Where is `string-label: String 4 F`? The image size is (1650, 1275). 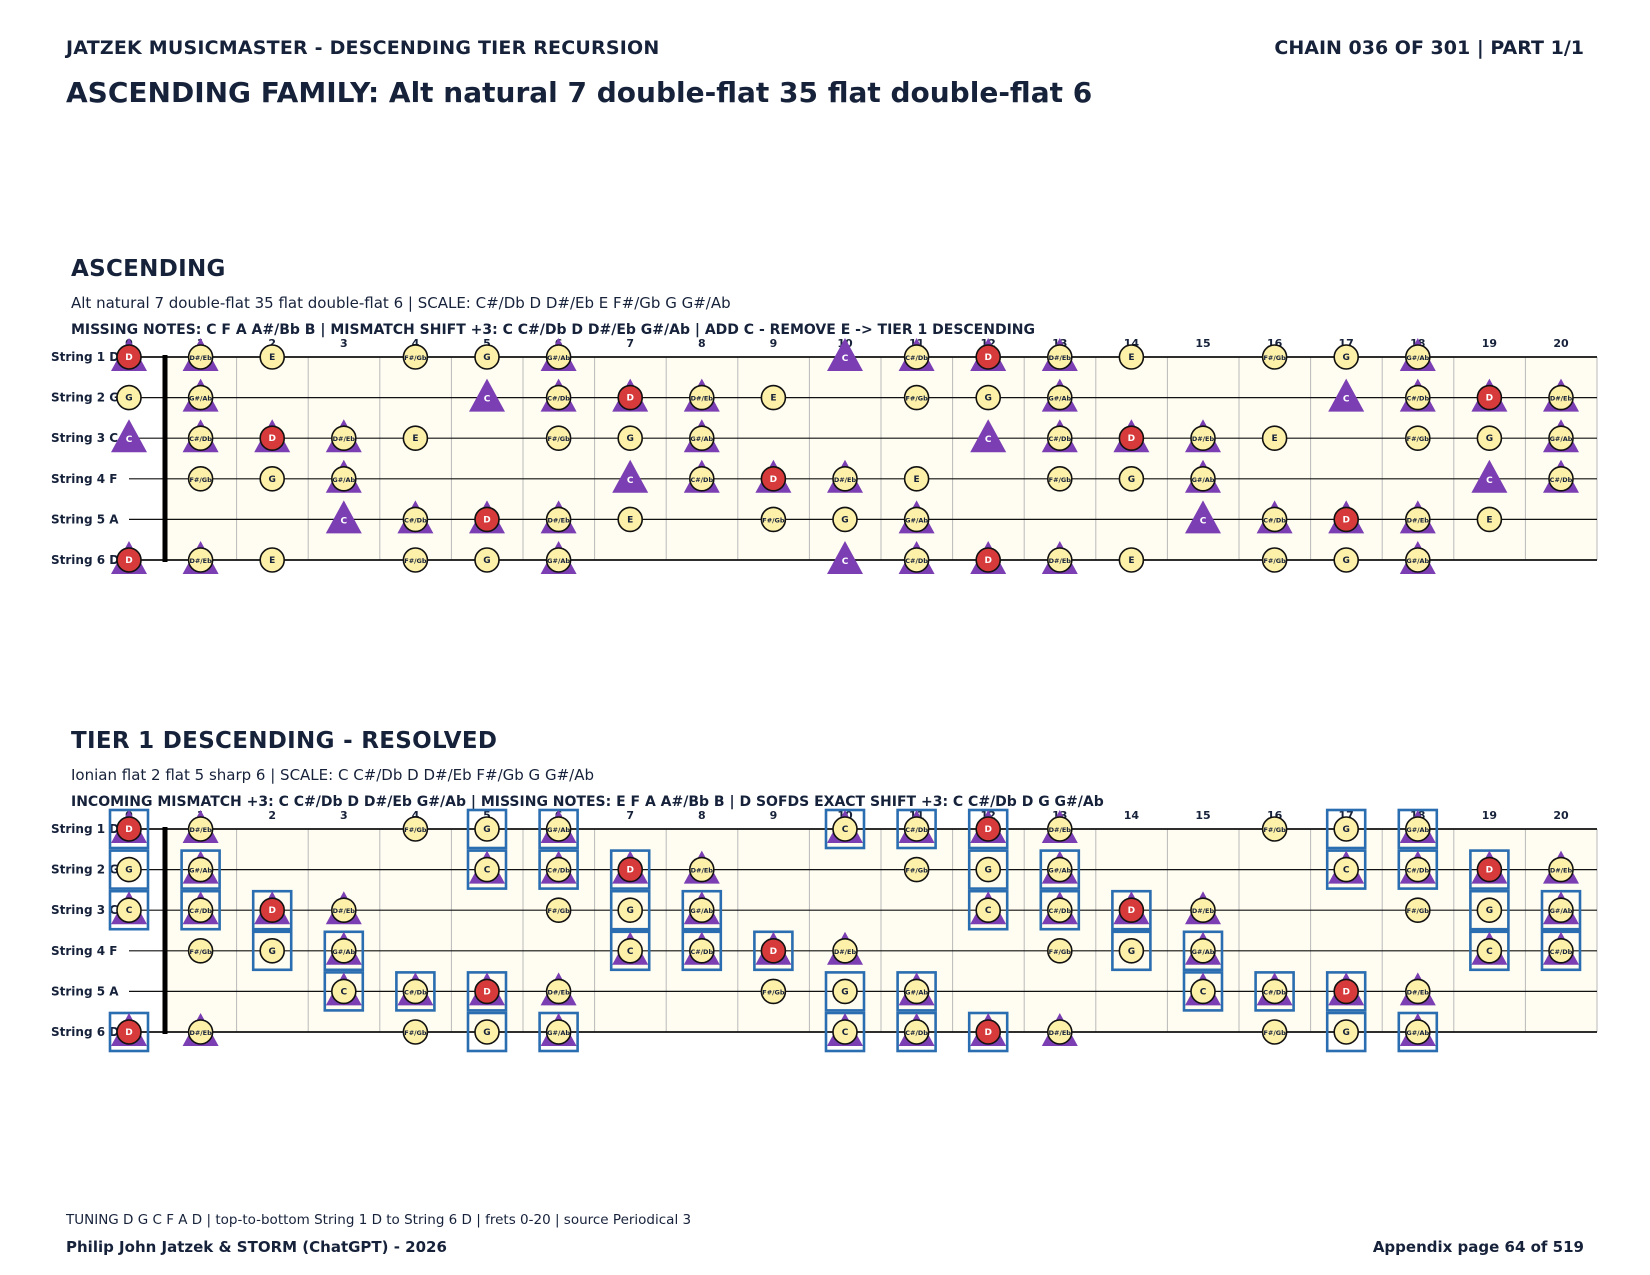
string-label: String 4 F is located at coordinates (84, 951).